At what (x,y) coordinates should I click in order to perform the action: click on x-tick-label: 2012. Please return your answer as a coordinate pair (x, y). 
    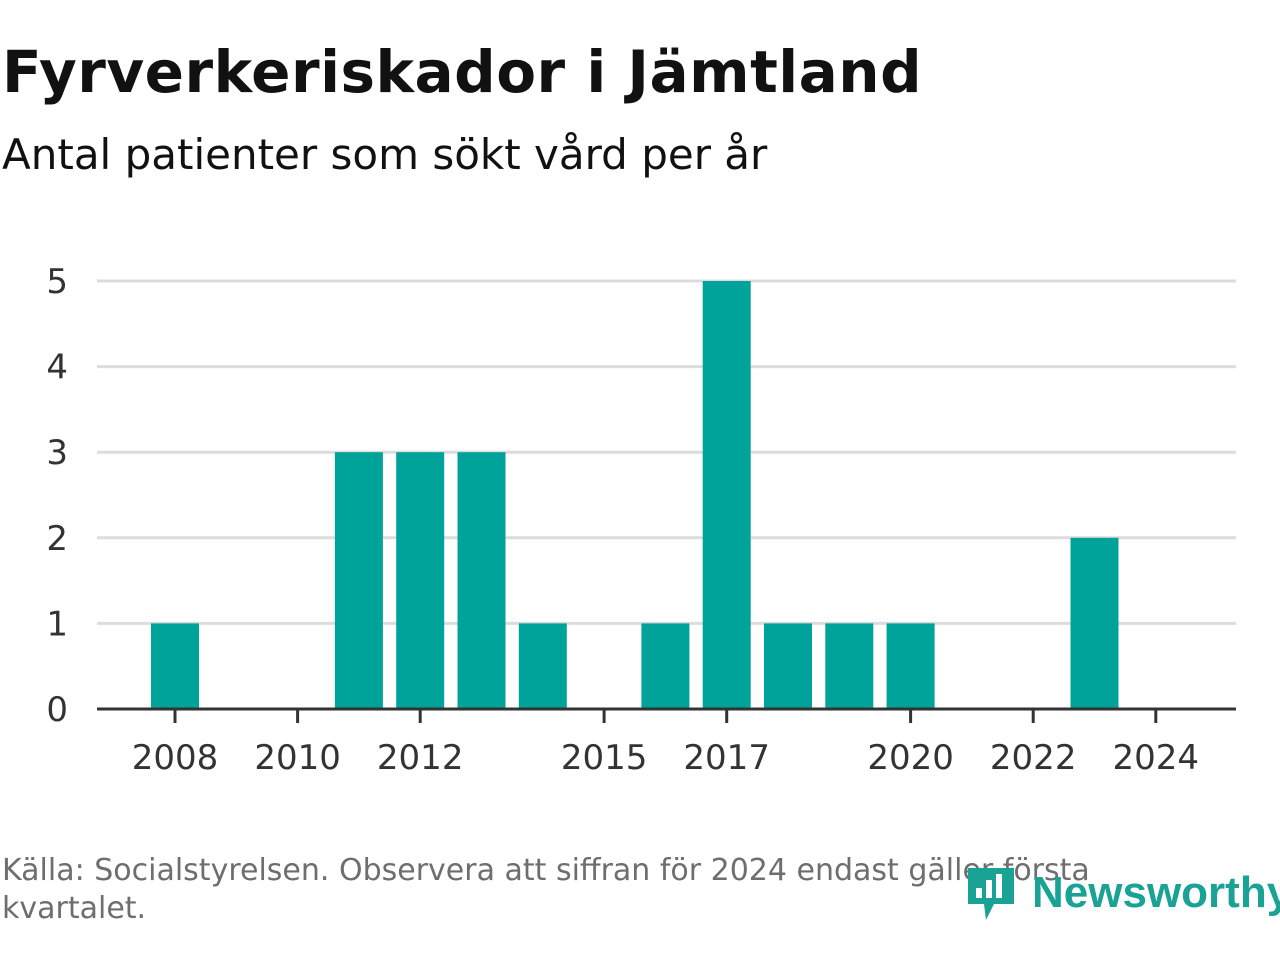
    Looking at the image, I should click on (420, 758).